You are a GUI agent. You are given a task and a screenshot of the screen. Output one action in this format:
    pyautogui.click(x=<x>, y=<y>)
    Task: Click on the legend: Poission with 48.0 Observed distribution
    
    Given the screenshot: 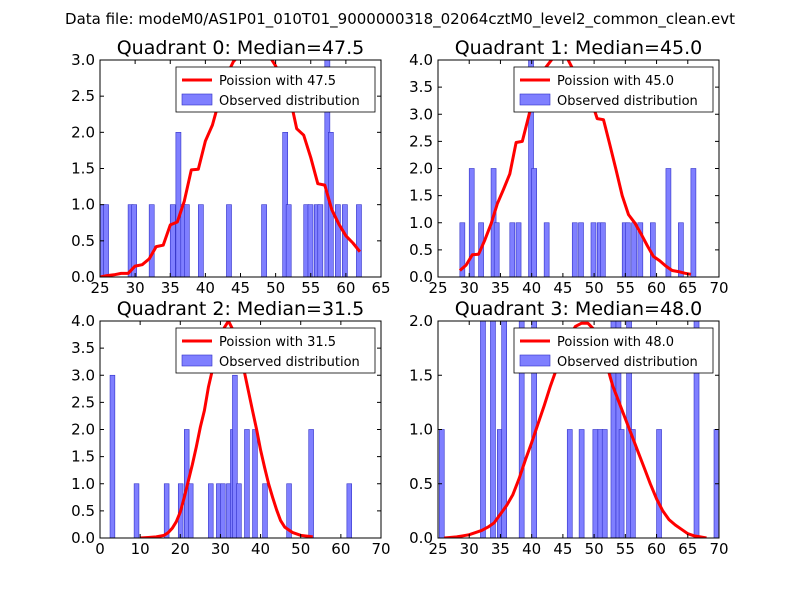 What is the action you would take?
    pyautogui.click(x=613, y=350)
    